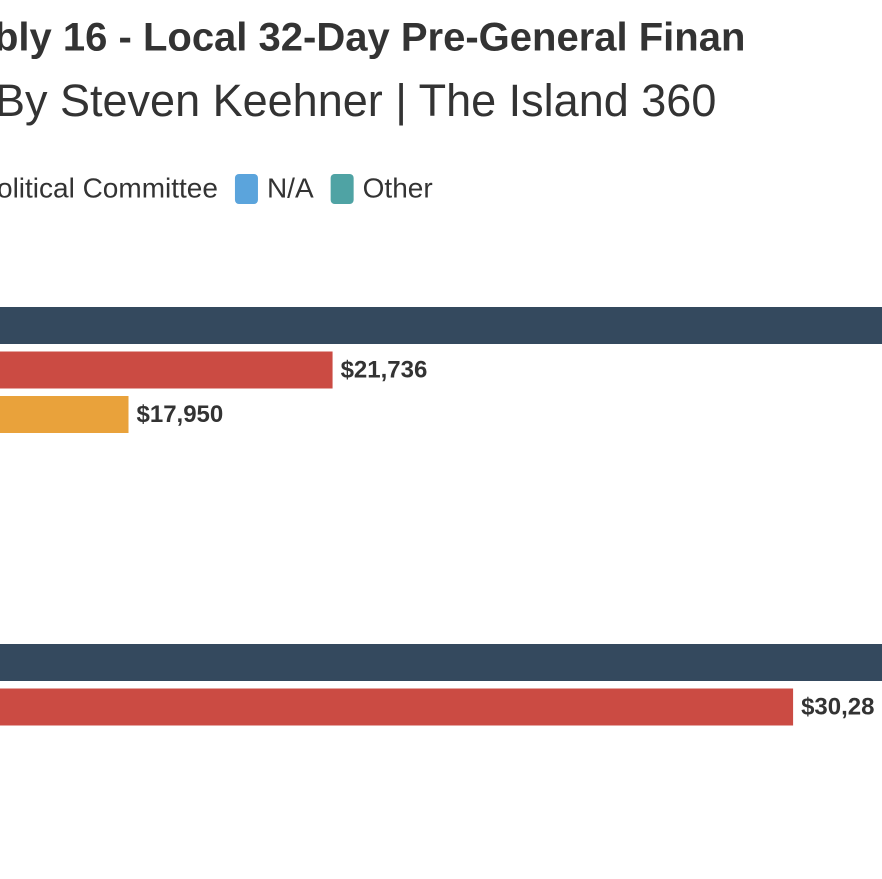  I want to click on legend: olitical Committee N/A Other, so click(216, 188).